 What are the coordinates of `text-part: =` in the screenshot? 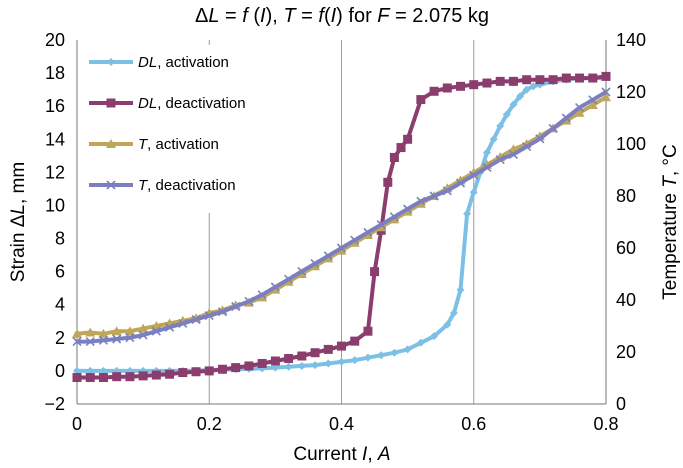 It's located at (307, 16).